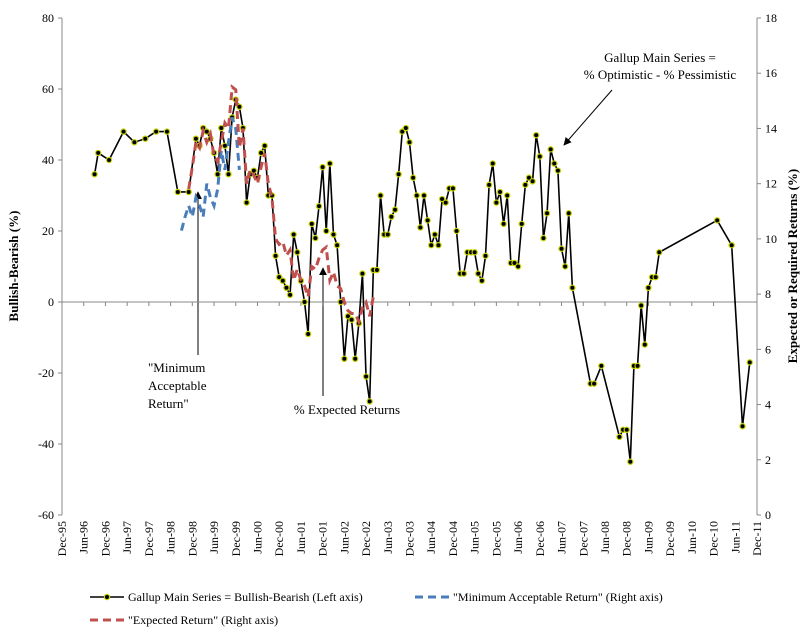  I want to click on annotation-text: % Expected Returns, so click(347, 409).